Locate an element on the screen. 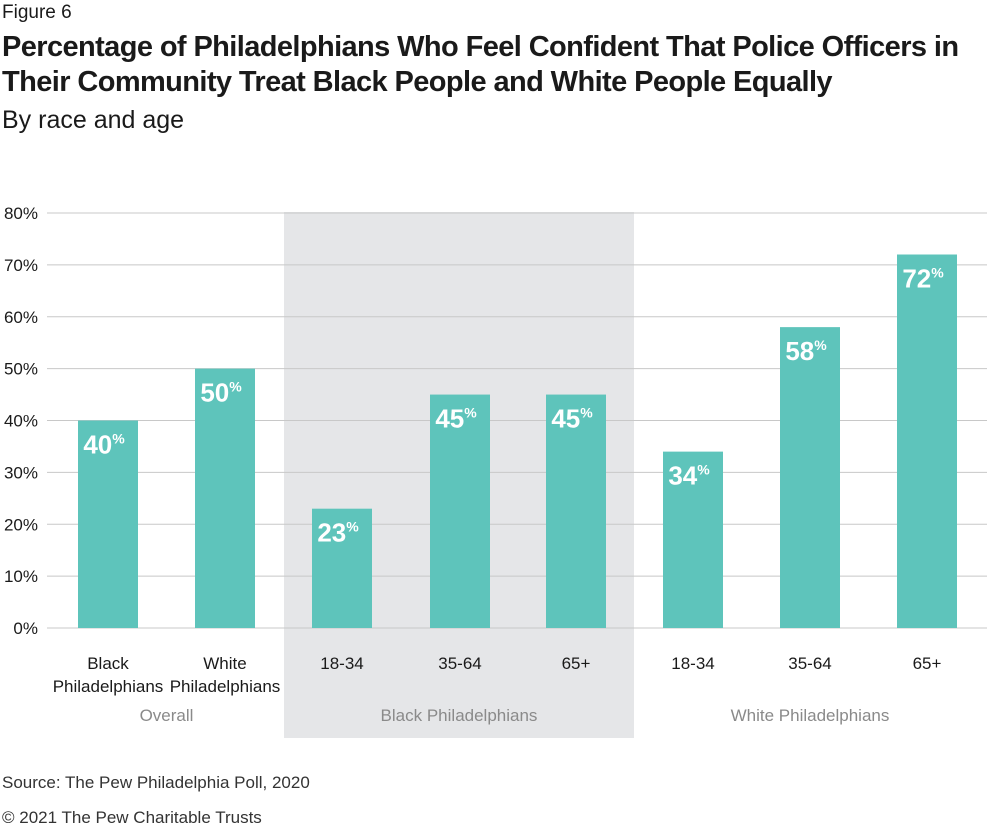 This screenshot has height=830, width=990. y-tick-label: 30% is located at coordinates (21, 472).